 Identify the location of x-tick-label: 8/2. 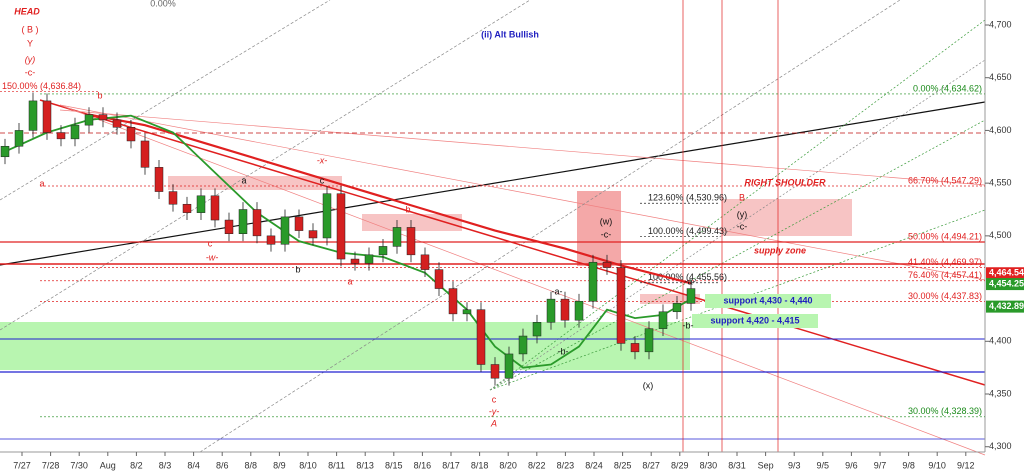
(136, 465).